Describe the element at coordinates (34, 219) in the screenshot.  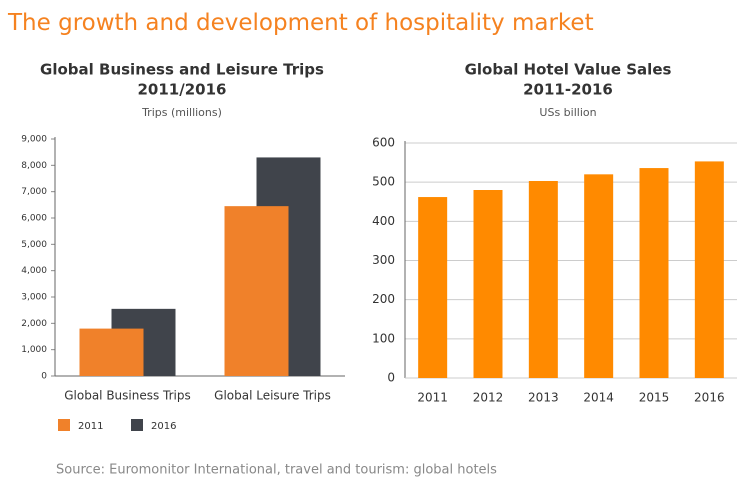
I see `y-tick-label: 6,000` at that location.